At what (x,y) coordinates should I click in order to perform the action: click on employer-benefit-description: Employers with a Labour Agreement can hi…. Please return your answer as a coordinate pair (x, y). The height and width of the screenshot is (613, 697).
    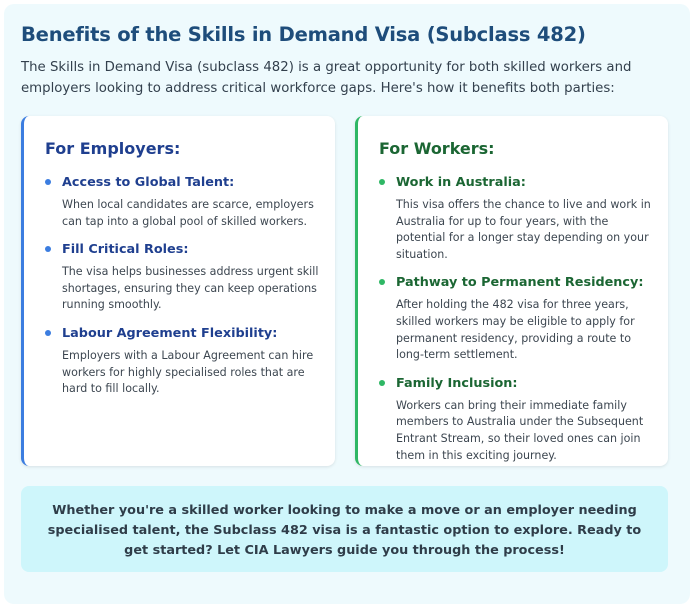
    Looking at the image, I should click on (188, 372).